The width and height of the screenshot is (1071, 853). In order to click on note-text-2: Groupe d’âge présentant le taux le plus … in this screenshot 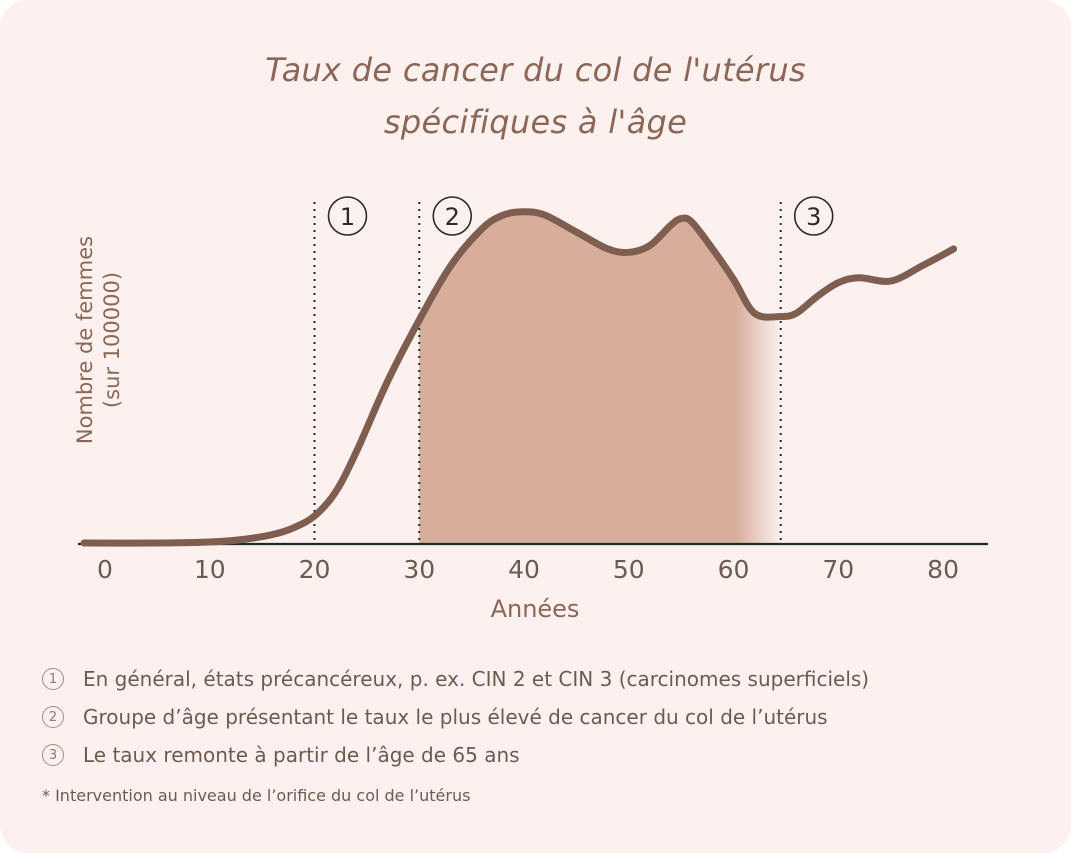, I will do `click(455, 717)`.